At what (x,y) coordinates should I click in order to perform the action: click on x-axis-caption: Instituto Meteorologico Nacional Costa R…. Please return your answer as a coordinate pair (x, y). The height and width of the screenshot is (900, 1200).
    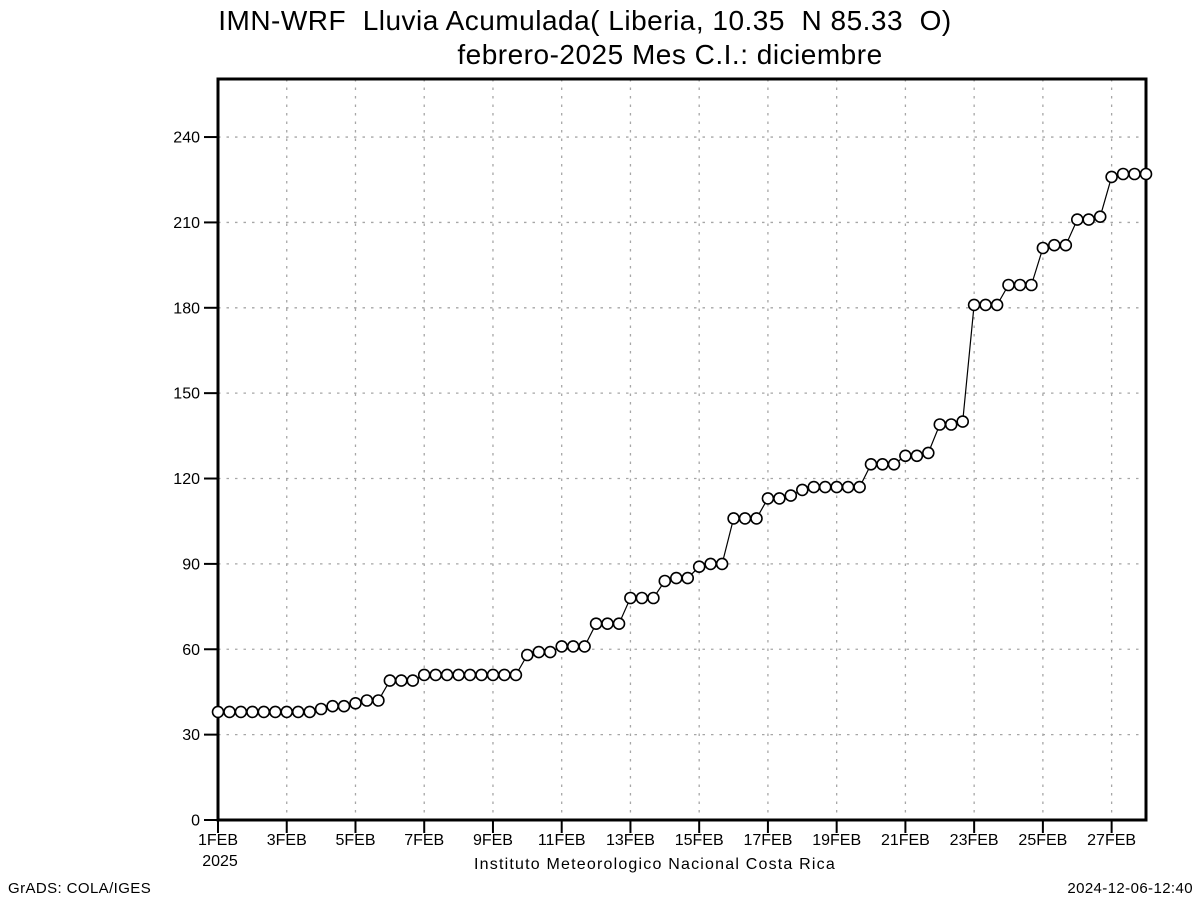
    Looking at the image, I should click on (655, 864).